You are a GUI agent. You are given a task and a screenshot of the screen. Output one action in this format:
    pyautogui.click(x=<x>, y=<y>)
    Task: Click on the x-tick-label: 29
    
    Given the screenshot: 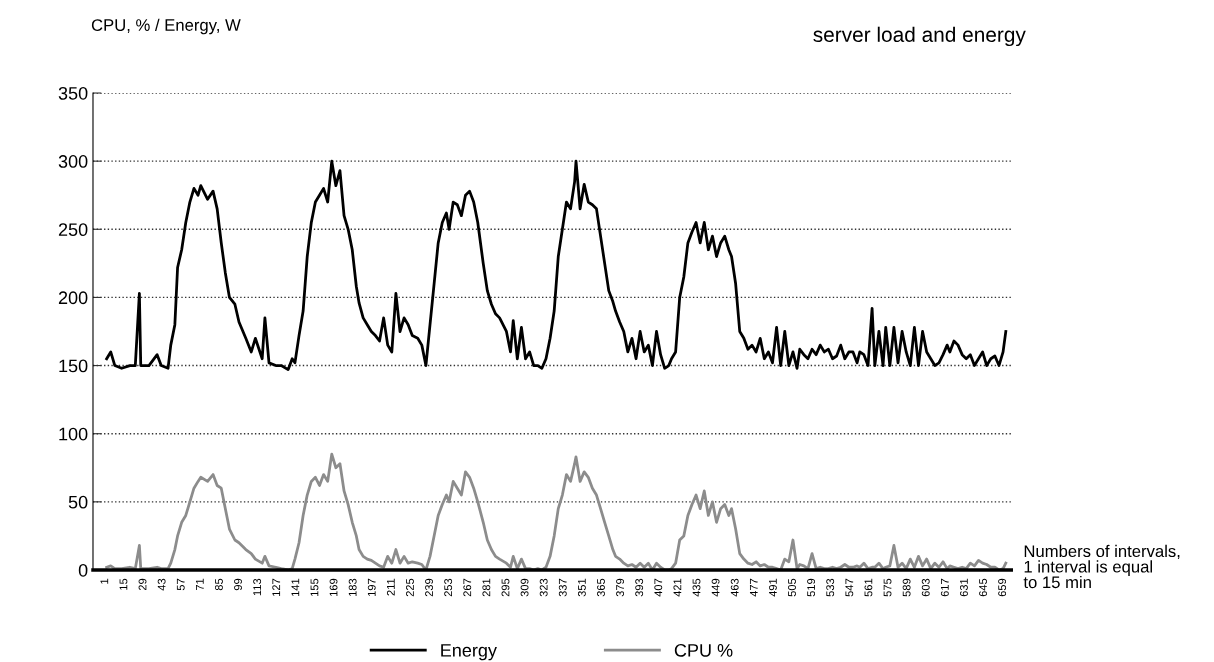 What is the action you would take?
    pyautogui.click(x=142, y=584)
    